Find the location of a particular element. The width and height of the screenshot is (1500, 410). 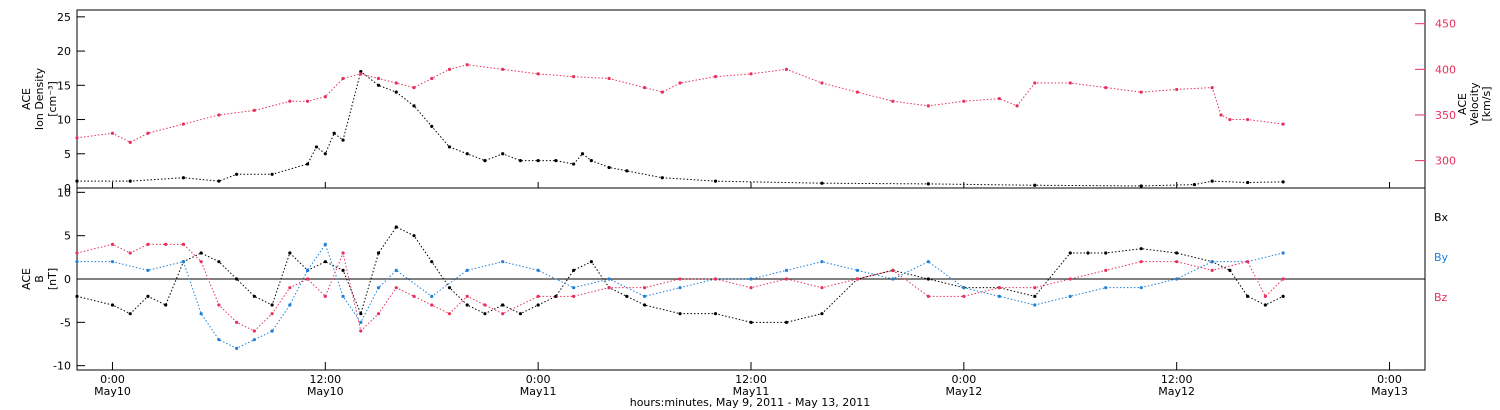

legend-bx: Bx is located at coordinates (1441, 217).